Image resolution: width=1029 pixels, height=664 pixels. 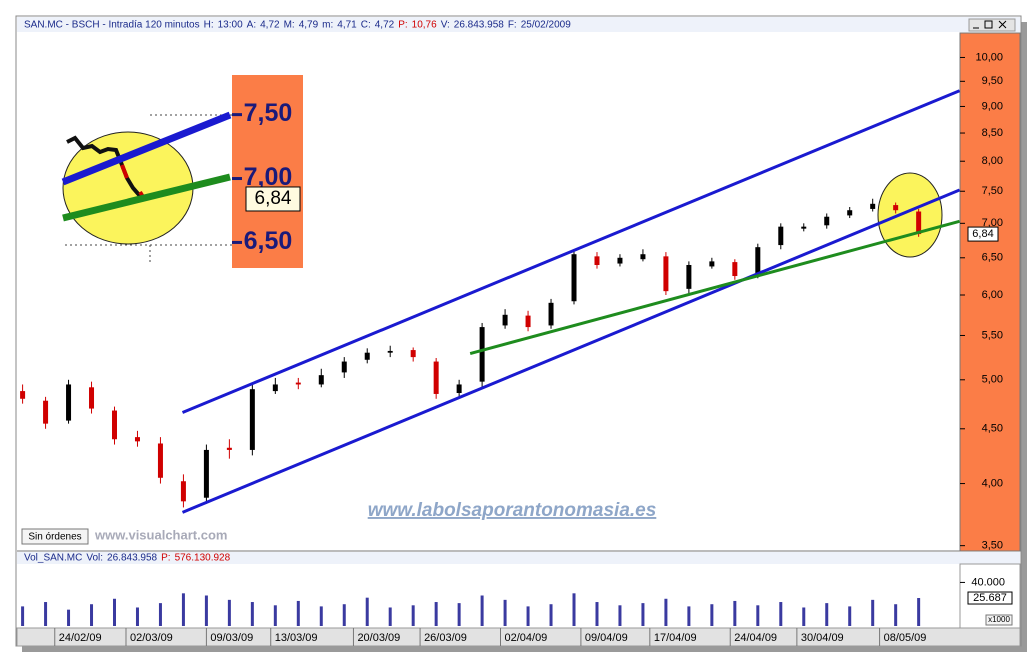 I want to click on inset-channel-line, so click(x=146, y=148).